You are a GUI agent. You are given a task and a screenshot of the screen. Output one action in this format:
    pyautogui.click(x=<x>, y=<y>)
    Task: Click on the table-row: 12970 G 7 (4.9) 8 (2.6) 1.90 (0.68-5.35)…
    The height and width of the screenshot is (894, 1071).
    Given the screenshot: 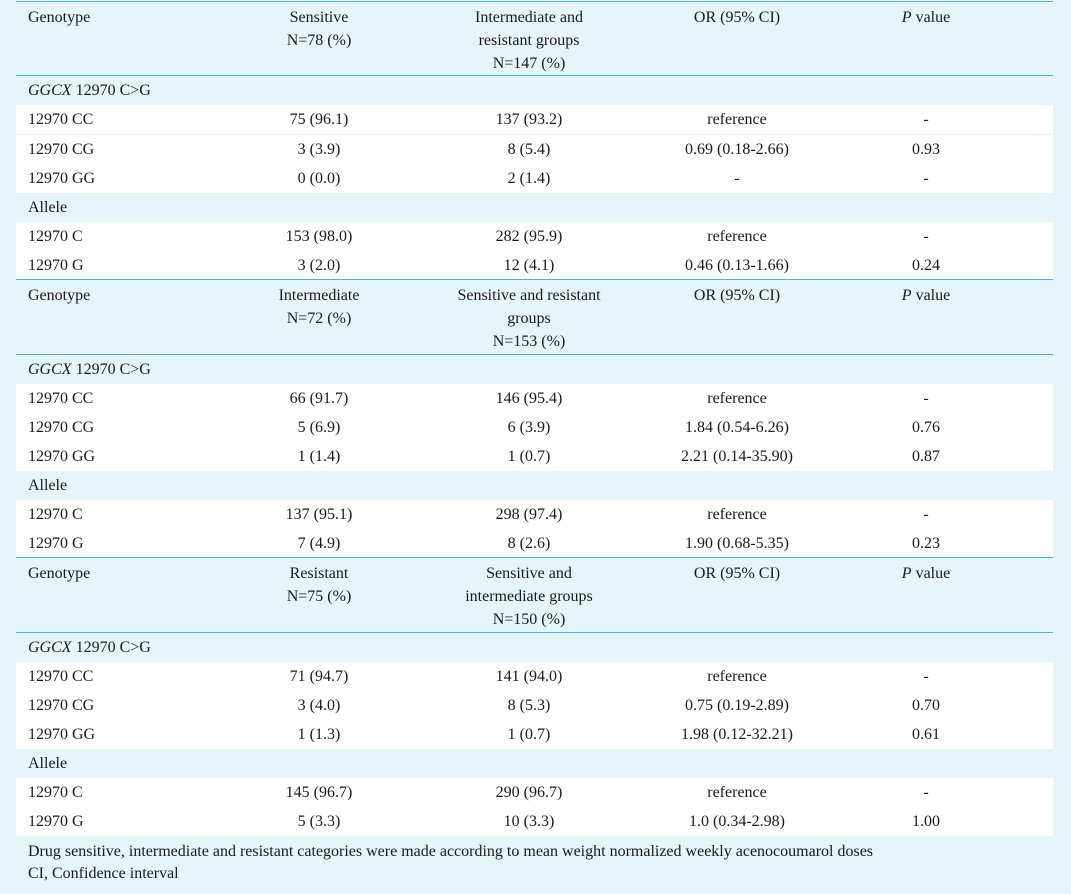 What is the action you would take?
    pyautogui.click(x=534, y=543)
    